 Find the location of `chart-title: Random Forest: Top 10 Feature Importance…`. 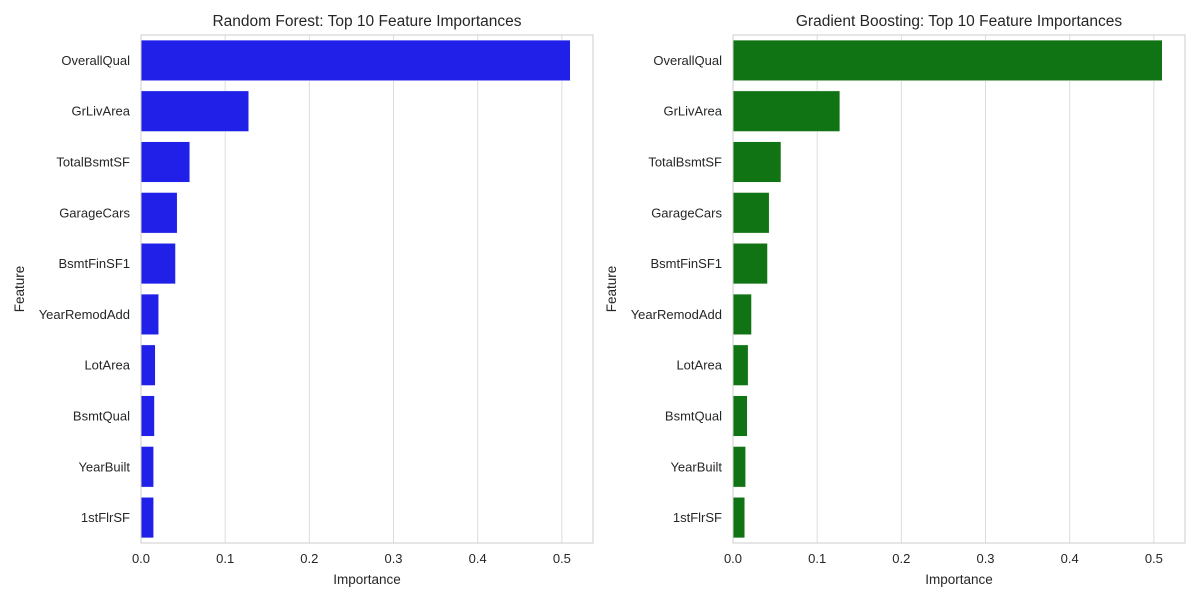

chart-title: Random Forest: Top 10 Feature Importance… is located at coordinates (366, 21).